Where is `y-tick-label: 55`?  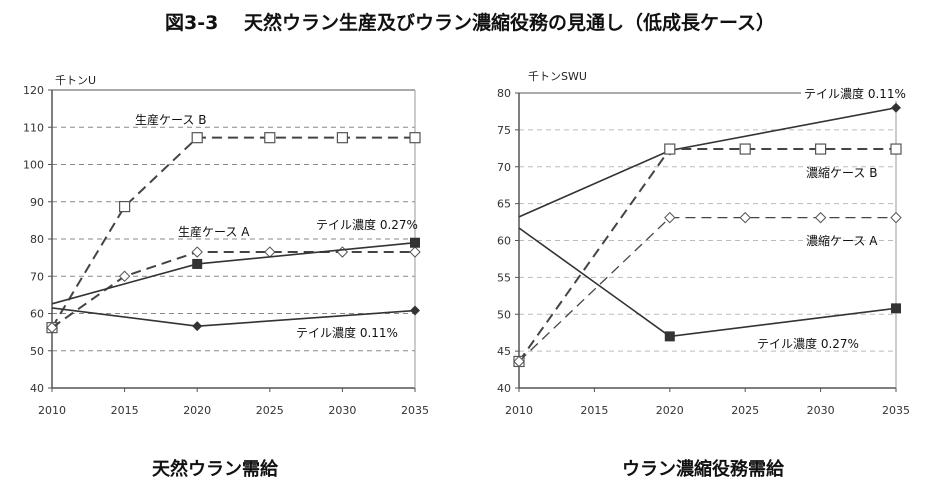 y-tick-label: 55 is located at coordinates (504, 277).